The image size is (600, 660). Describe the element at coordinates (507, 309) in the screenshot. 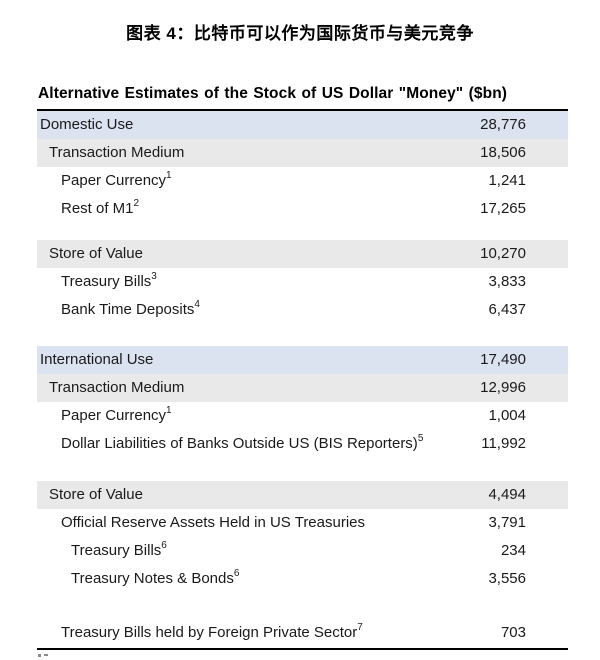

I see `row-value: 6,437` at that location.